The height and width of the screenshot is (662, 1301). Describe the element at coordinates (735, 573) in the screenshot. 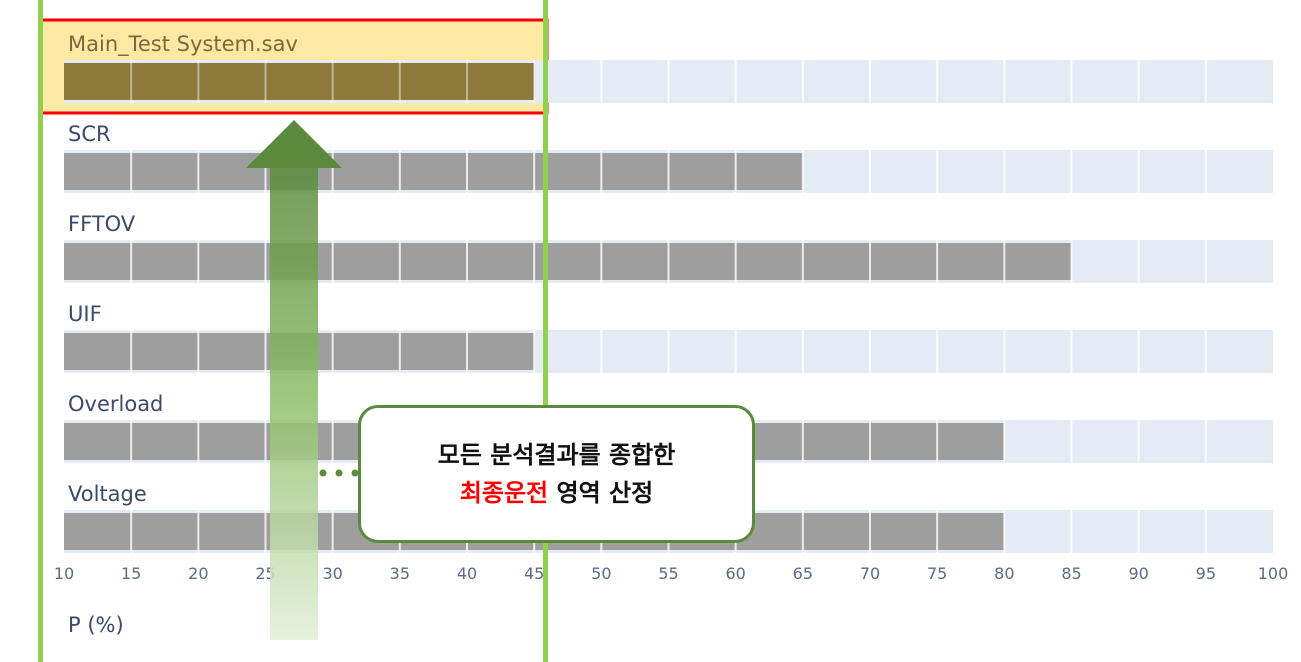

I see `x-tick-label: 60` at that location.